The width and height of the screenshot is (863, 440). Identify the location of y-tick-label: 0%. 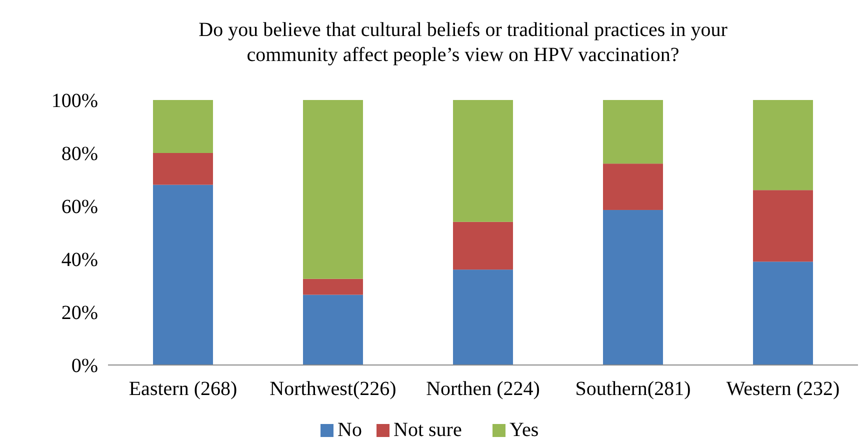
(84, 366).